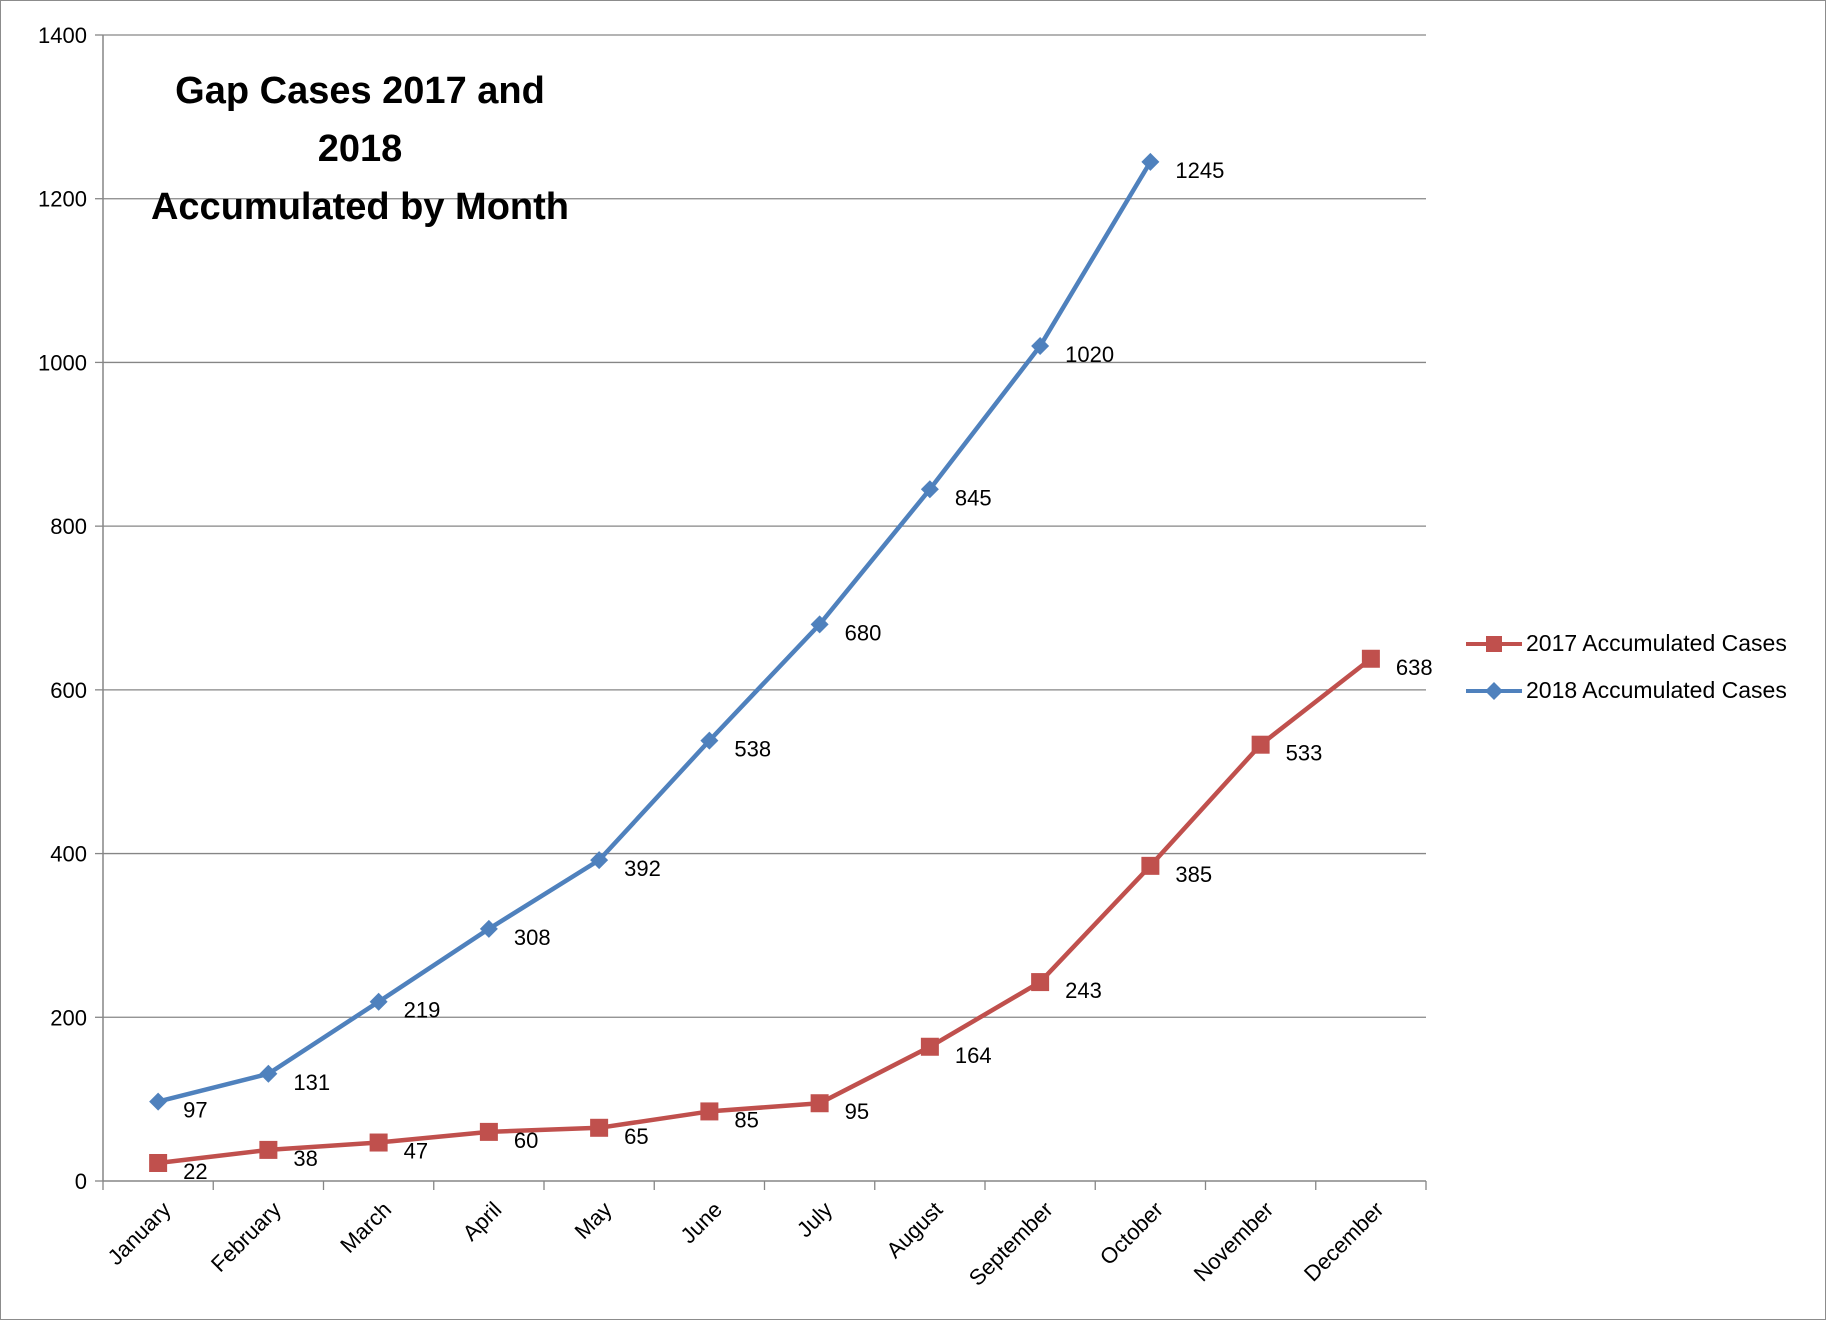 The height and width of the screenshot is (1320, 1826). I want to click on x-tick-label: June, so click(700, 1222).